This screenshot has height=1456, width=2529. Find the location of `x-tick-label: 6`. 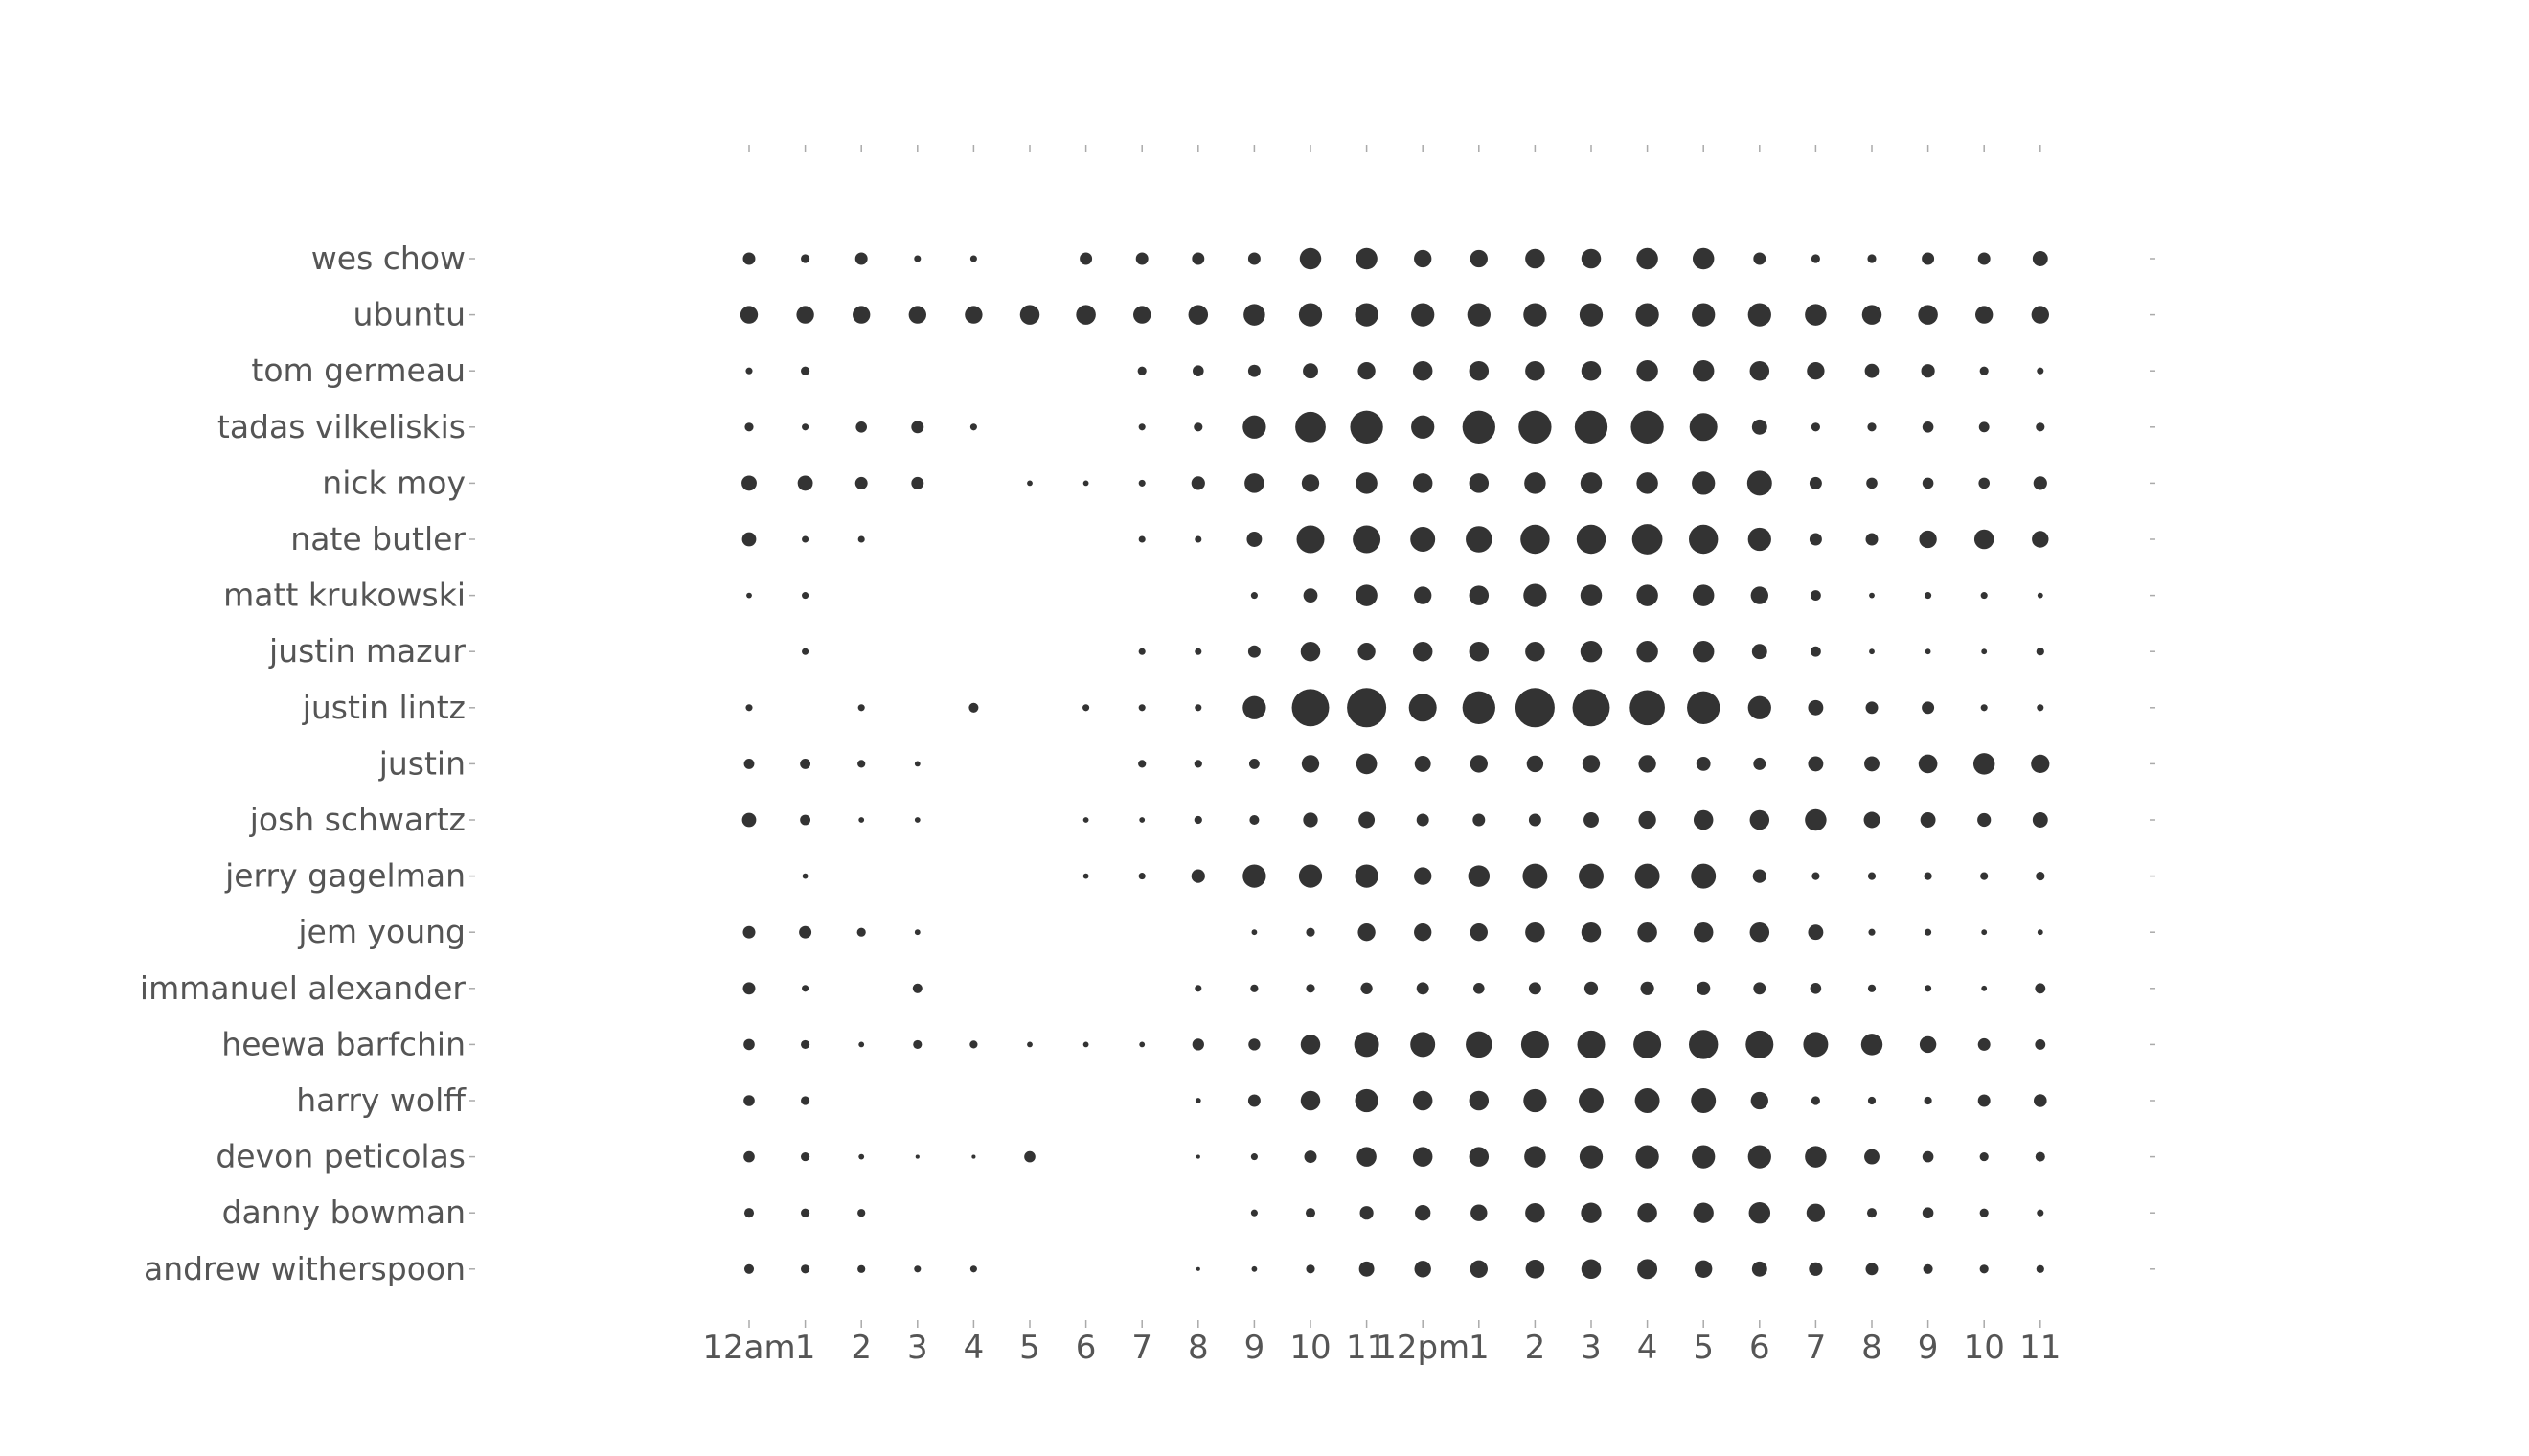

x-tick-label: 6 is located at coordinates (1759, 1348).